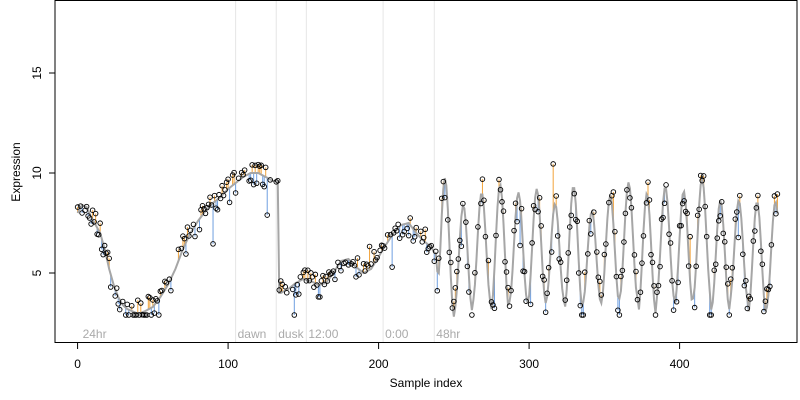 This screenshot has height=400, width=800. Describe the element at coordinates (37, 73) in the screenshot. I see `y-tick-label: 15` at that location.